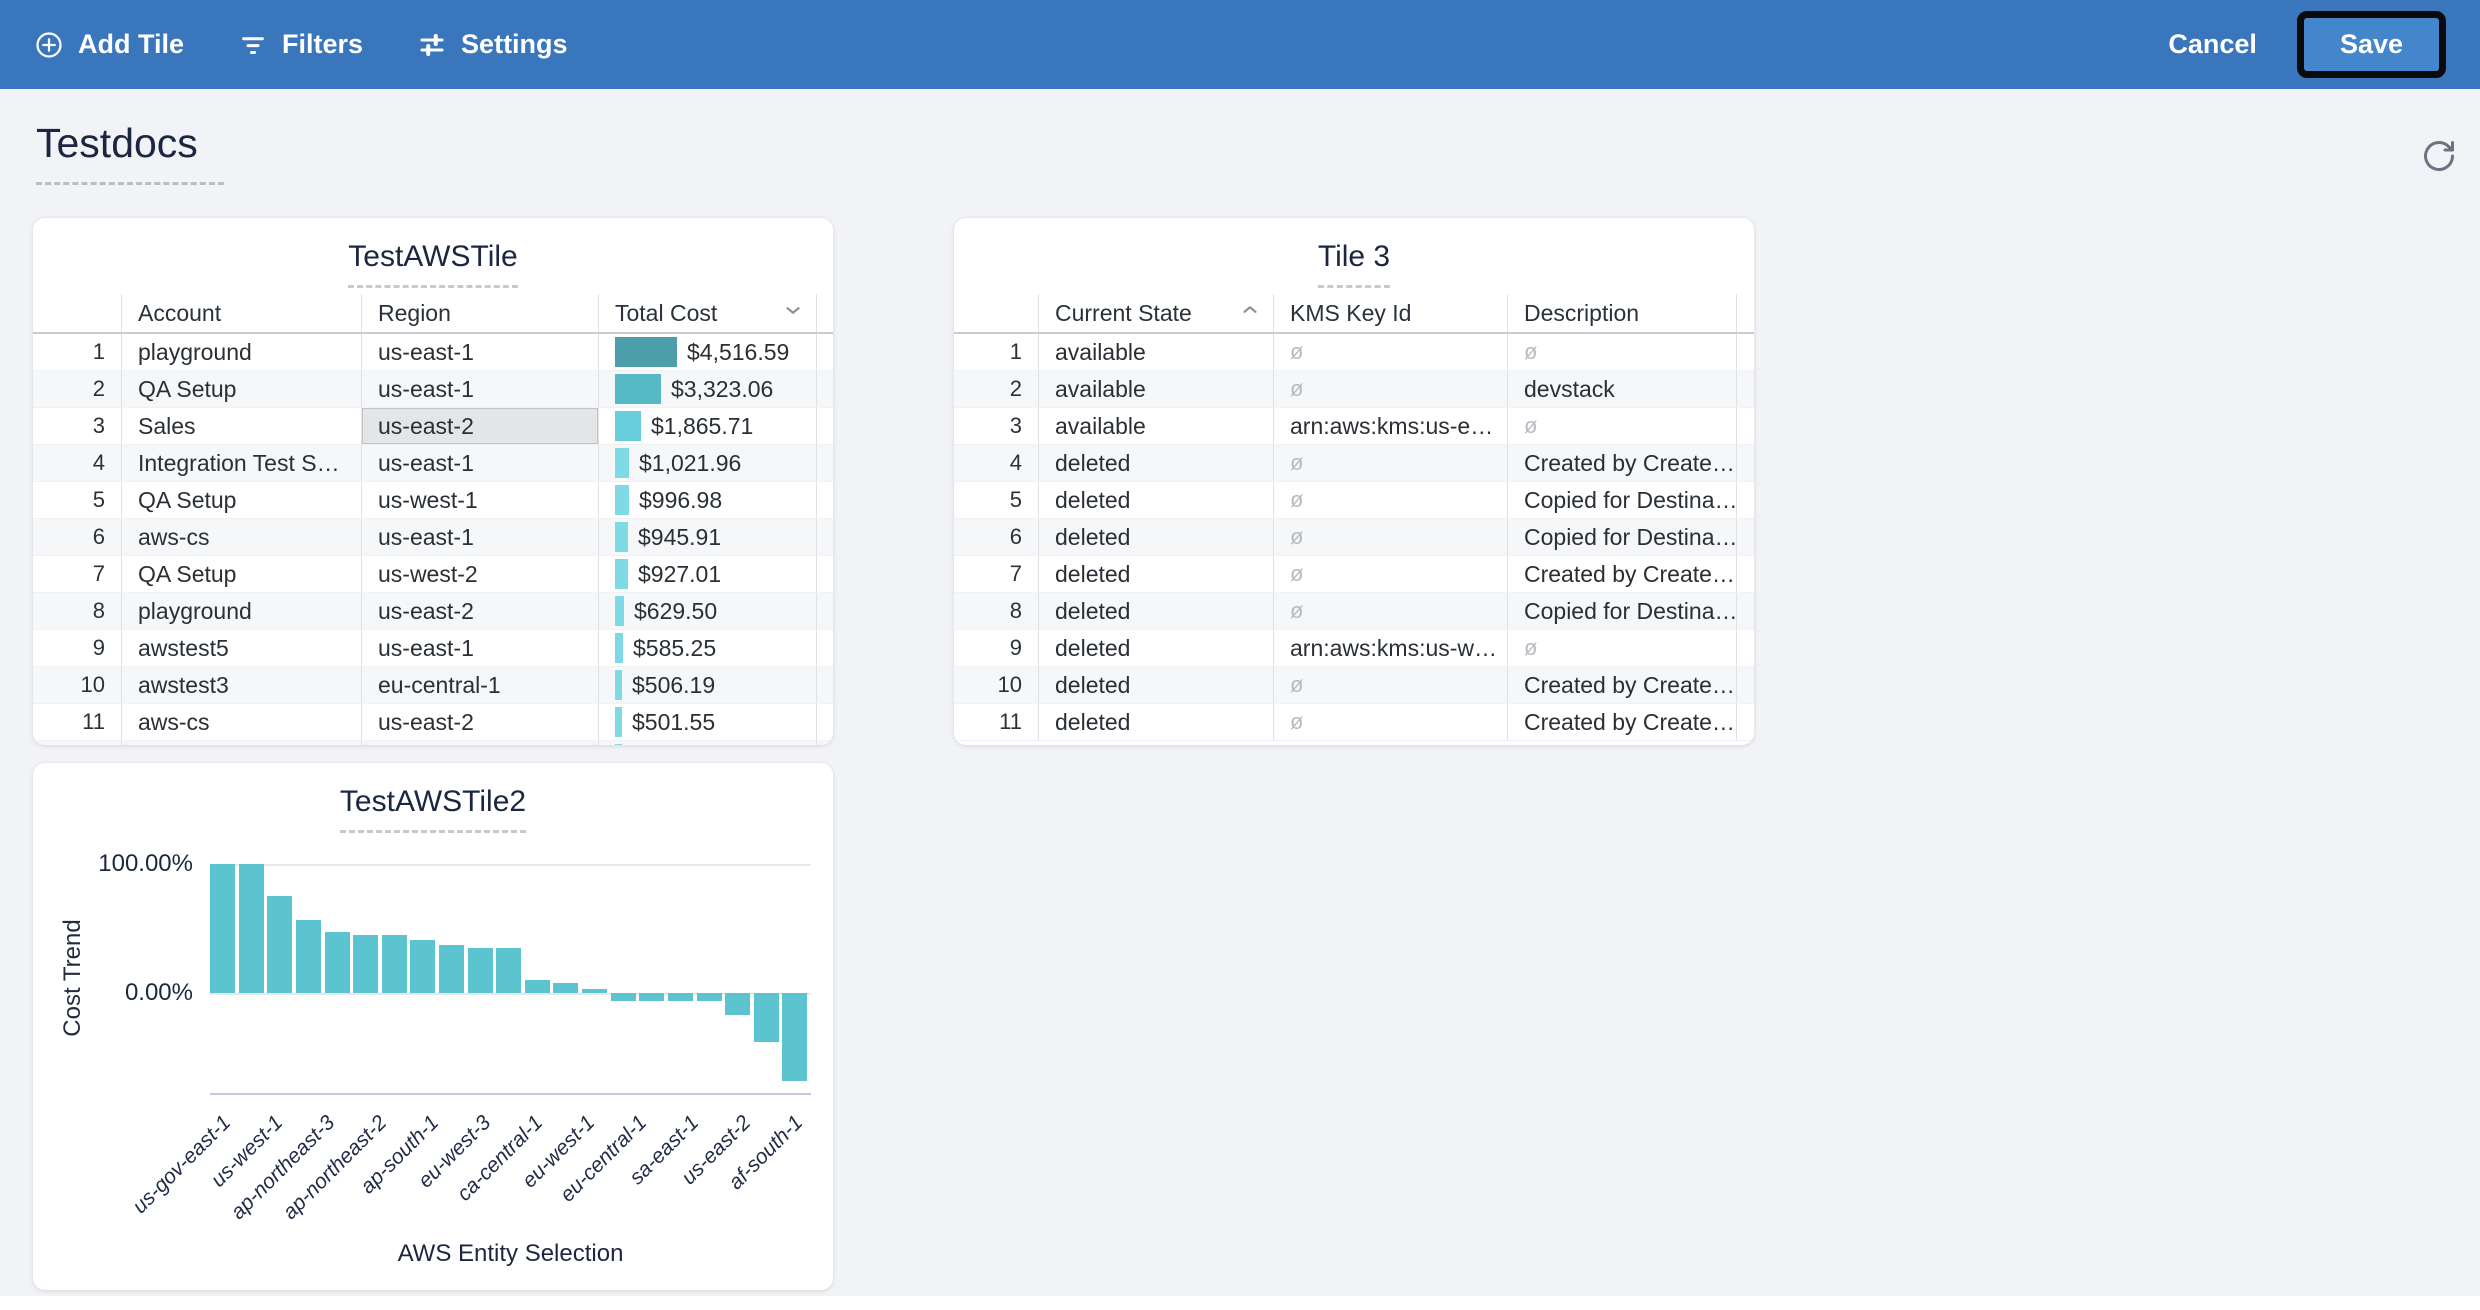 This screenshot has height=1310, width=2480. Describe the element at coordinates (707, 574) in the screenshot. I see `cell-total-cost: $927.01` at that location.